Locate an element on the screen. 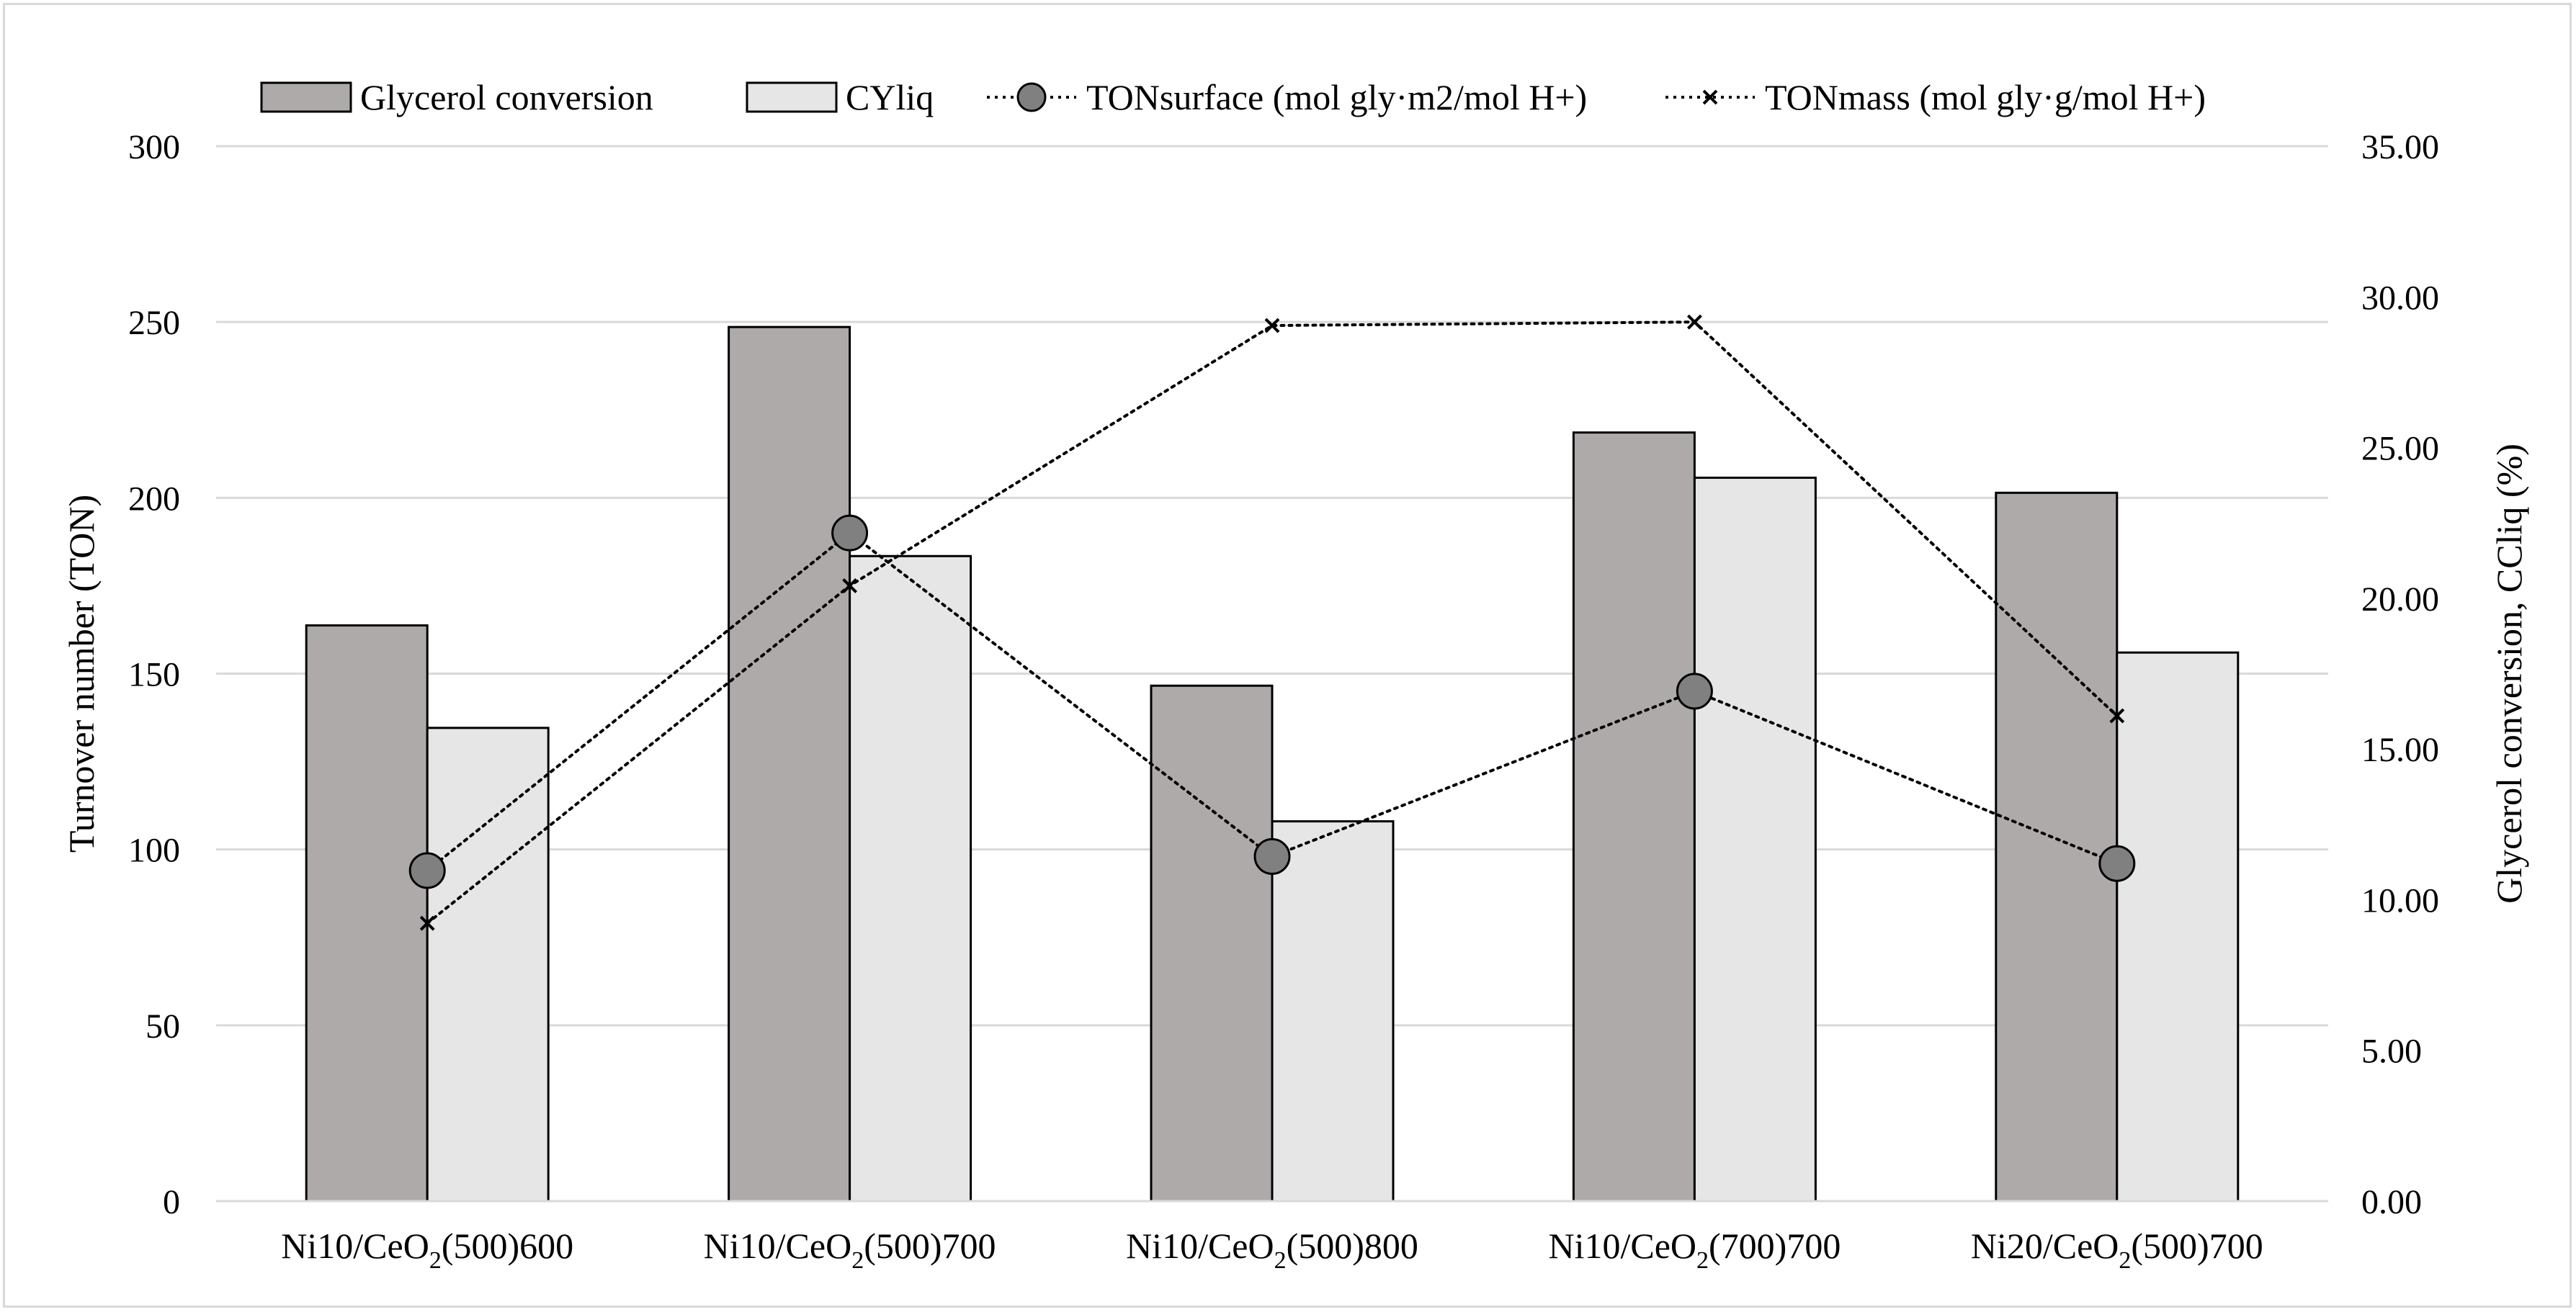 The width and height of the screenshot is (2576, 1312). right-tick-label: 30.00 is located at coordinates (2400, 298).